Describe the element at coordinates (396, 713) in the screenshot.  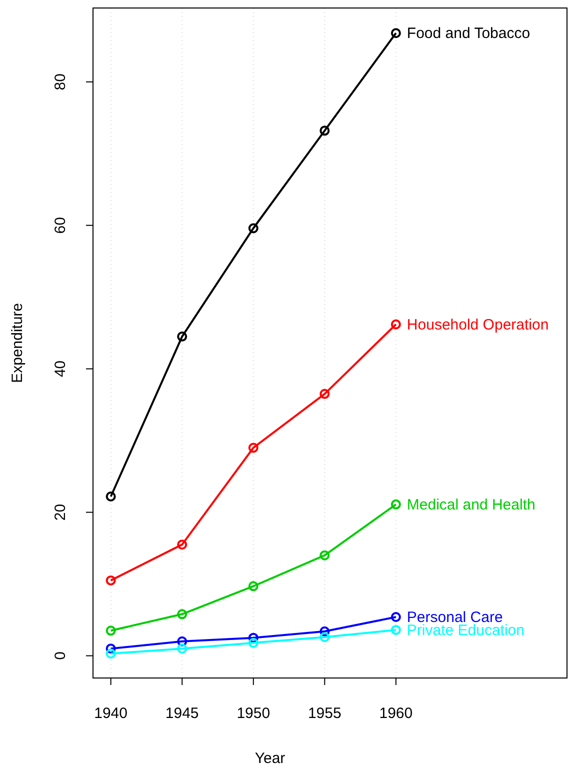
I see `x-tick-label: 1960` at that location.